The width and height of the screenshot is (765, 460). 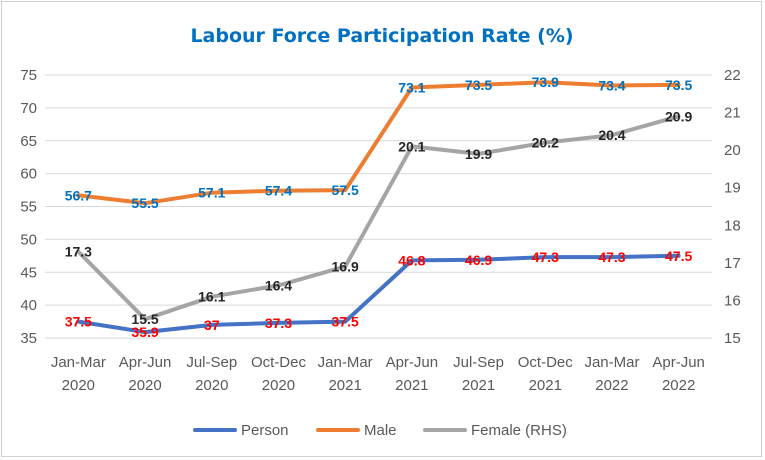 What do you see at coordinates (732, 338) in the screenshot?
I see `y-right-tick-label: 15` at bounding box center [732, 338].